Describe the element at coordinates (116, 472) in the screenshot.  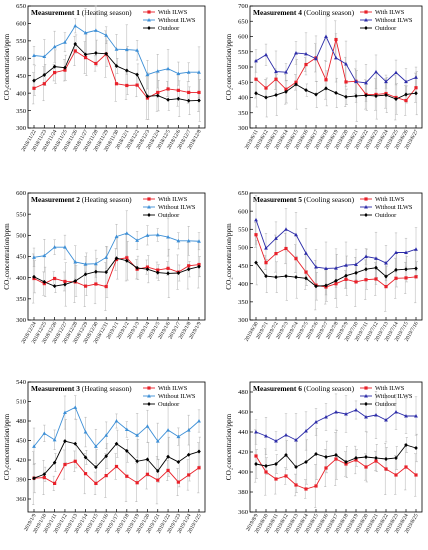
I see `series-line-with-ilws` at that location.